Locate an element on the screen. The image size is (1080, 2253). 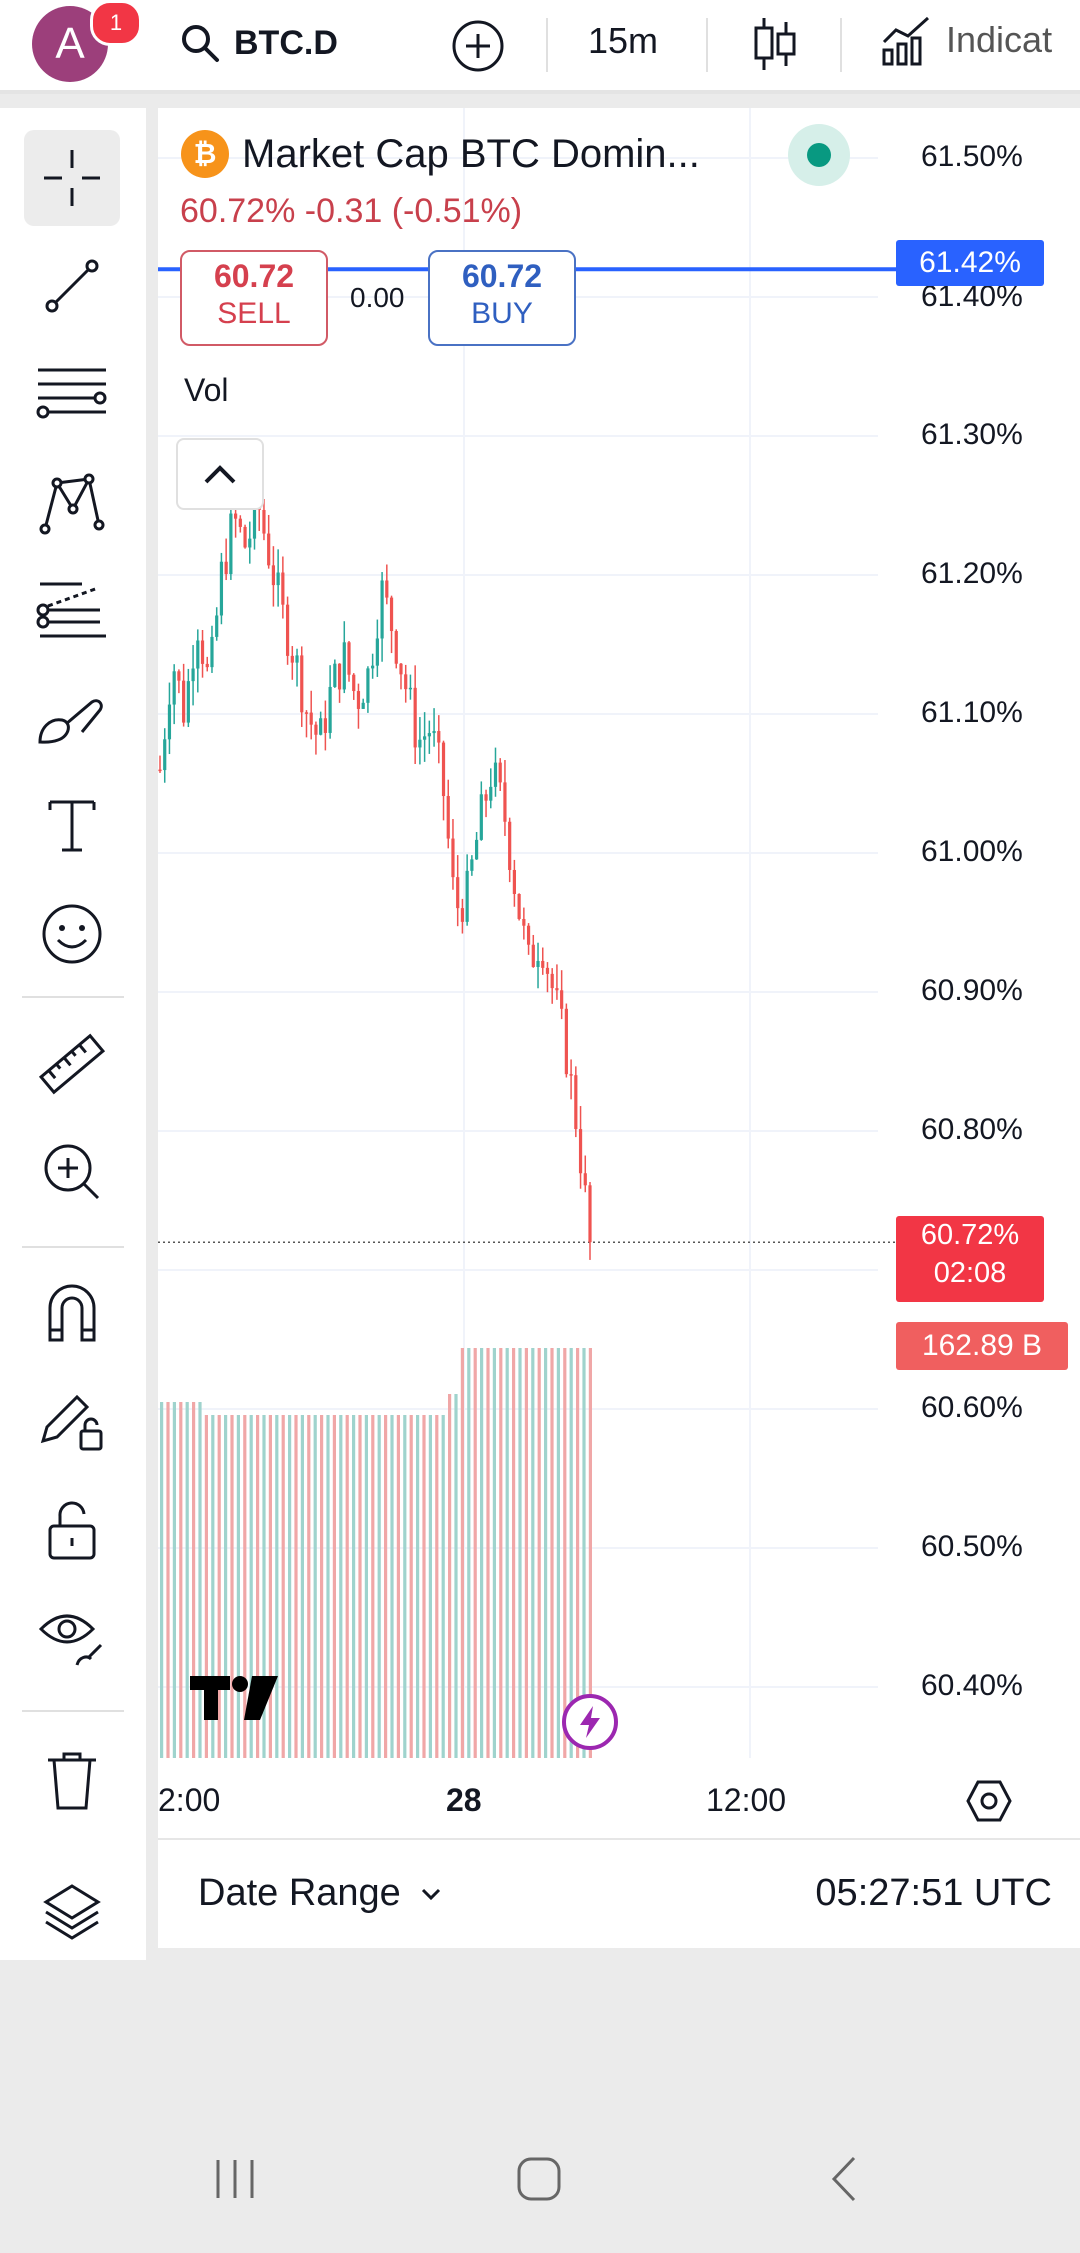
home-button is located at coordinates (539, 2181).